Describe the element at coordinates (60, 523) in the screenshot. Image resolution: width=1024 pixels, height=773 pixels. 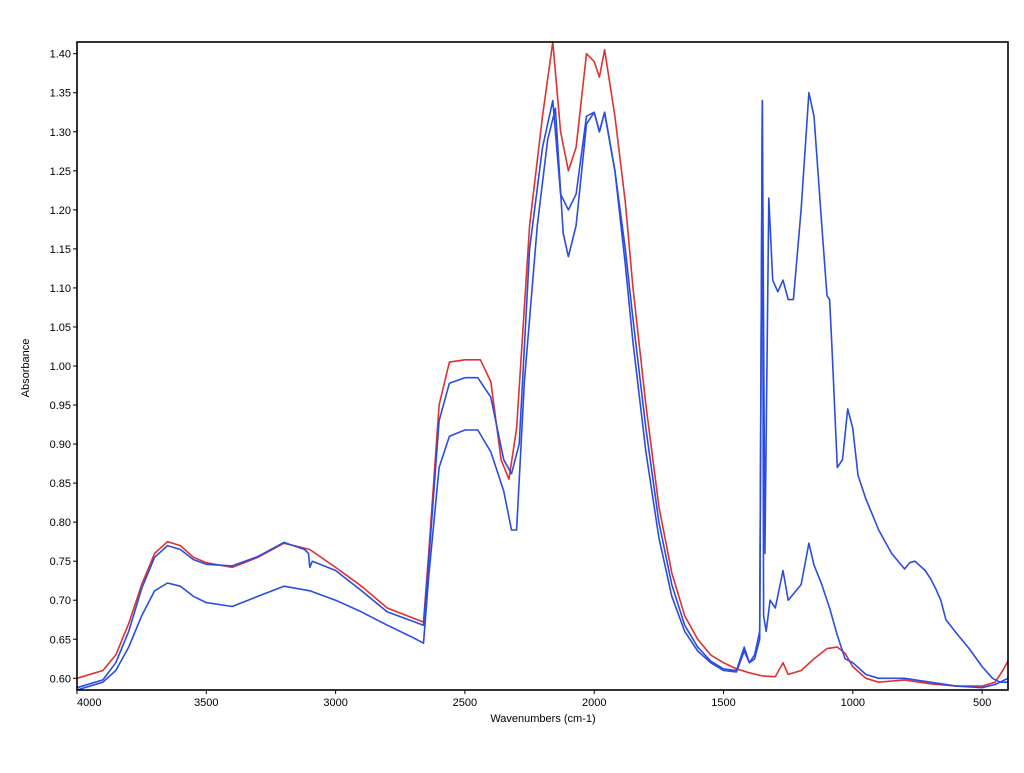
I see `y-tick-label: 0.80` at that location.